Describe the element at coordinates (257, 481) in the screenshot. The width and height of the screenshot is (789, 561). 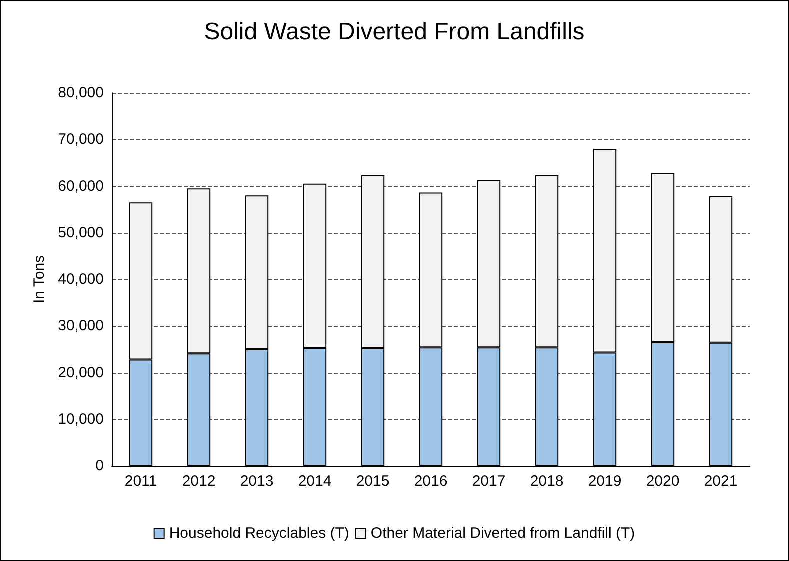
I see `x-tick-label: 2013` at that location.